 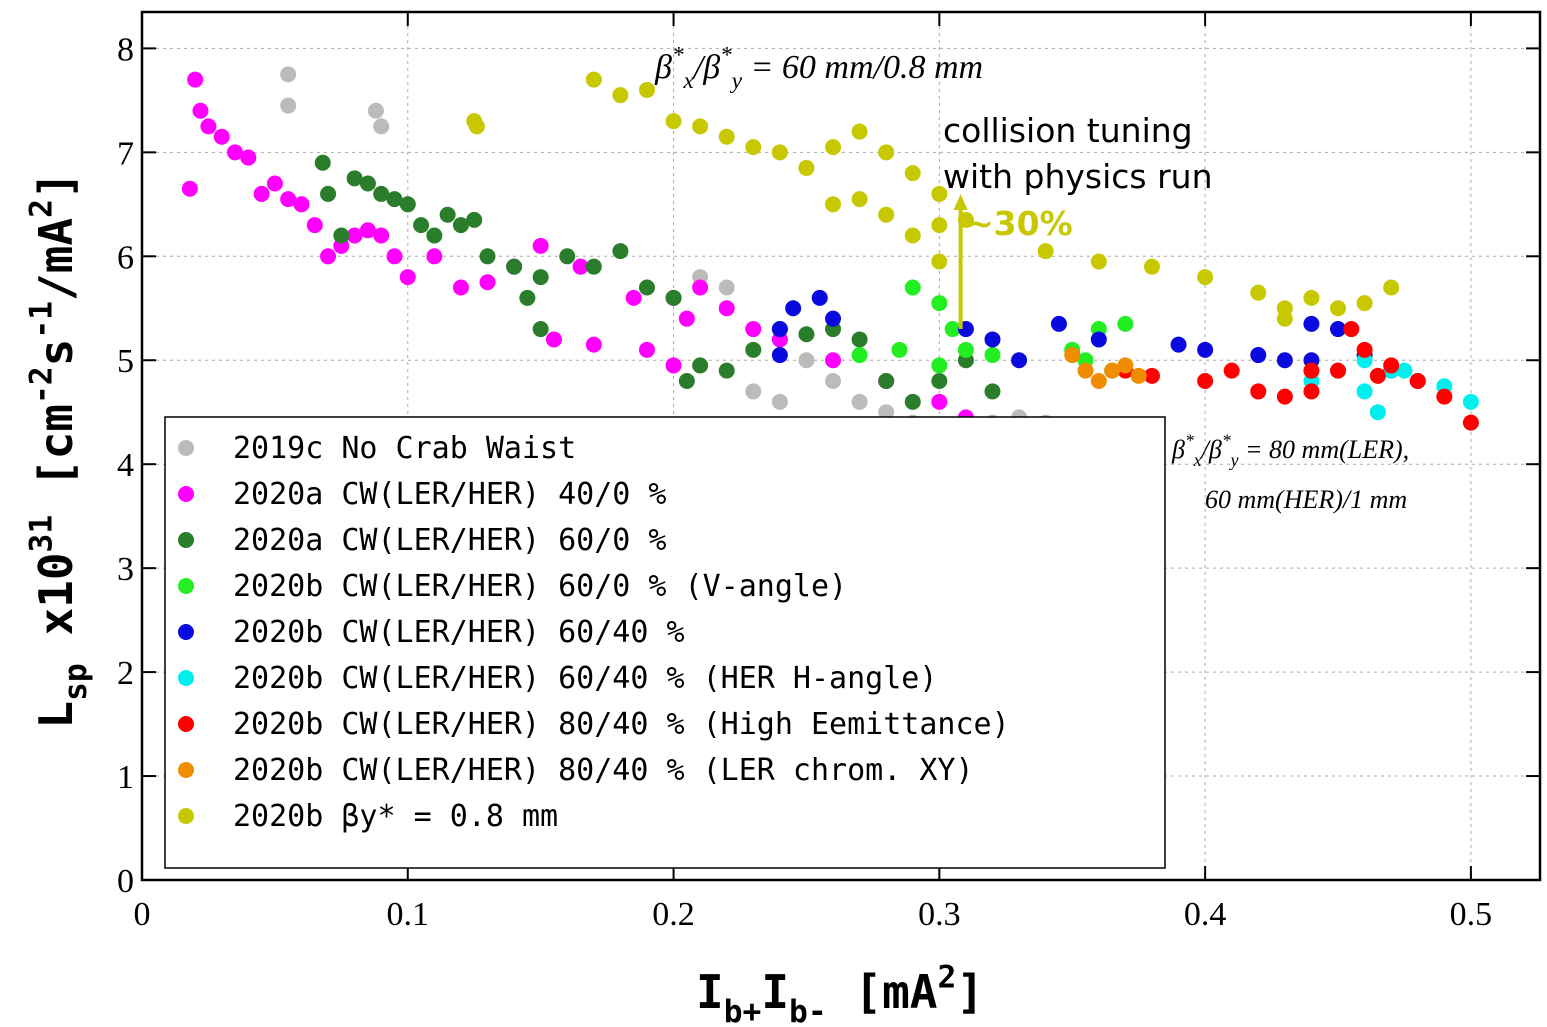 I want to click on annotation-part: y, so click(x=736, y=81).